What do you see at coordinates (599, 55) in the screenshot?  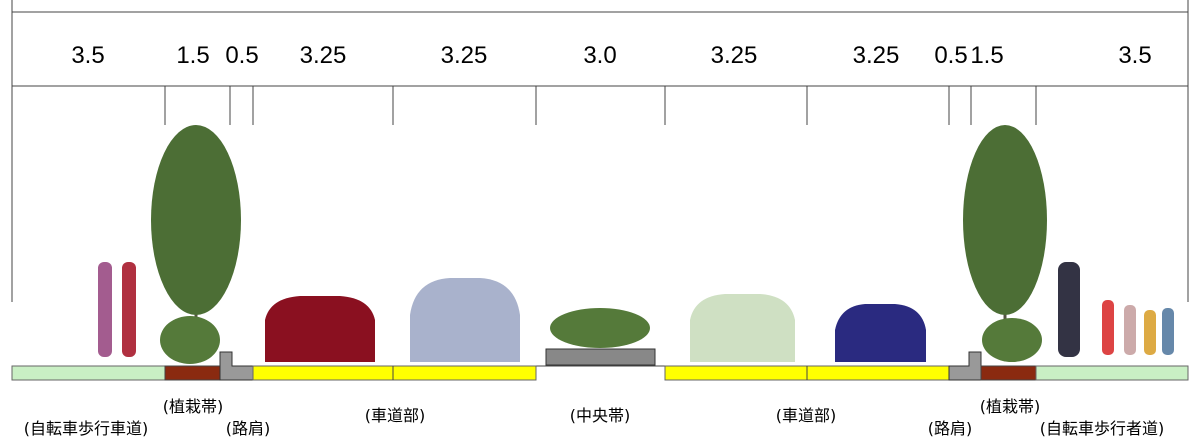 I see `width: 3.0` at bounding box center [599, 55].